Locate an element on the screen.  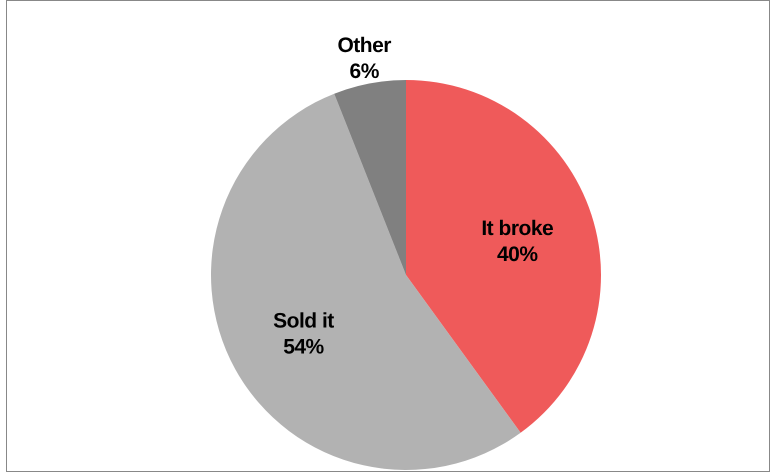
slice-label: Other is located at coordinates (364, 45).